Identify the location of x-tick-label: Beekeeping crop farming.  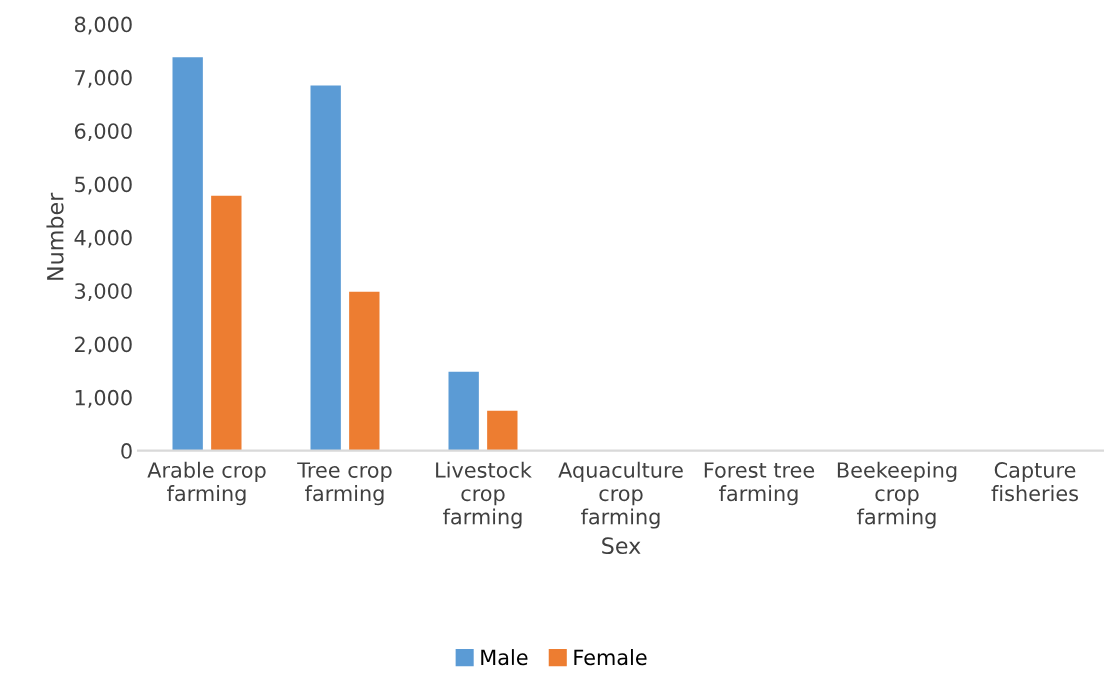
(897, 495).